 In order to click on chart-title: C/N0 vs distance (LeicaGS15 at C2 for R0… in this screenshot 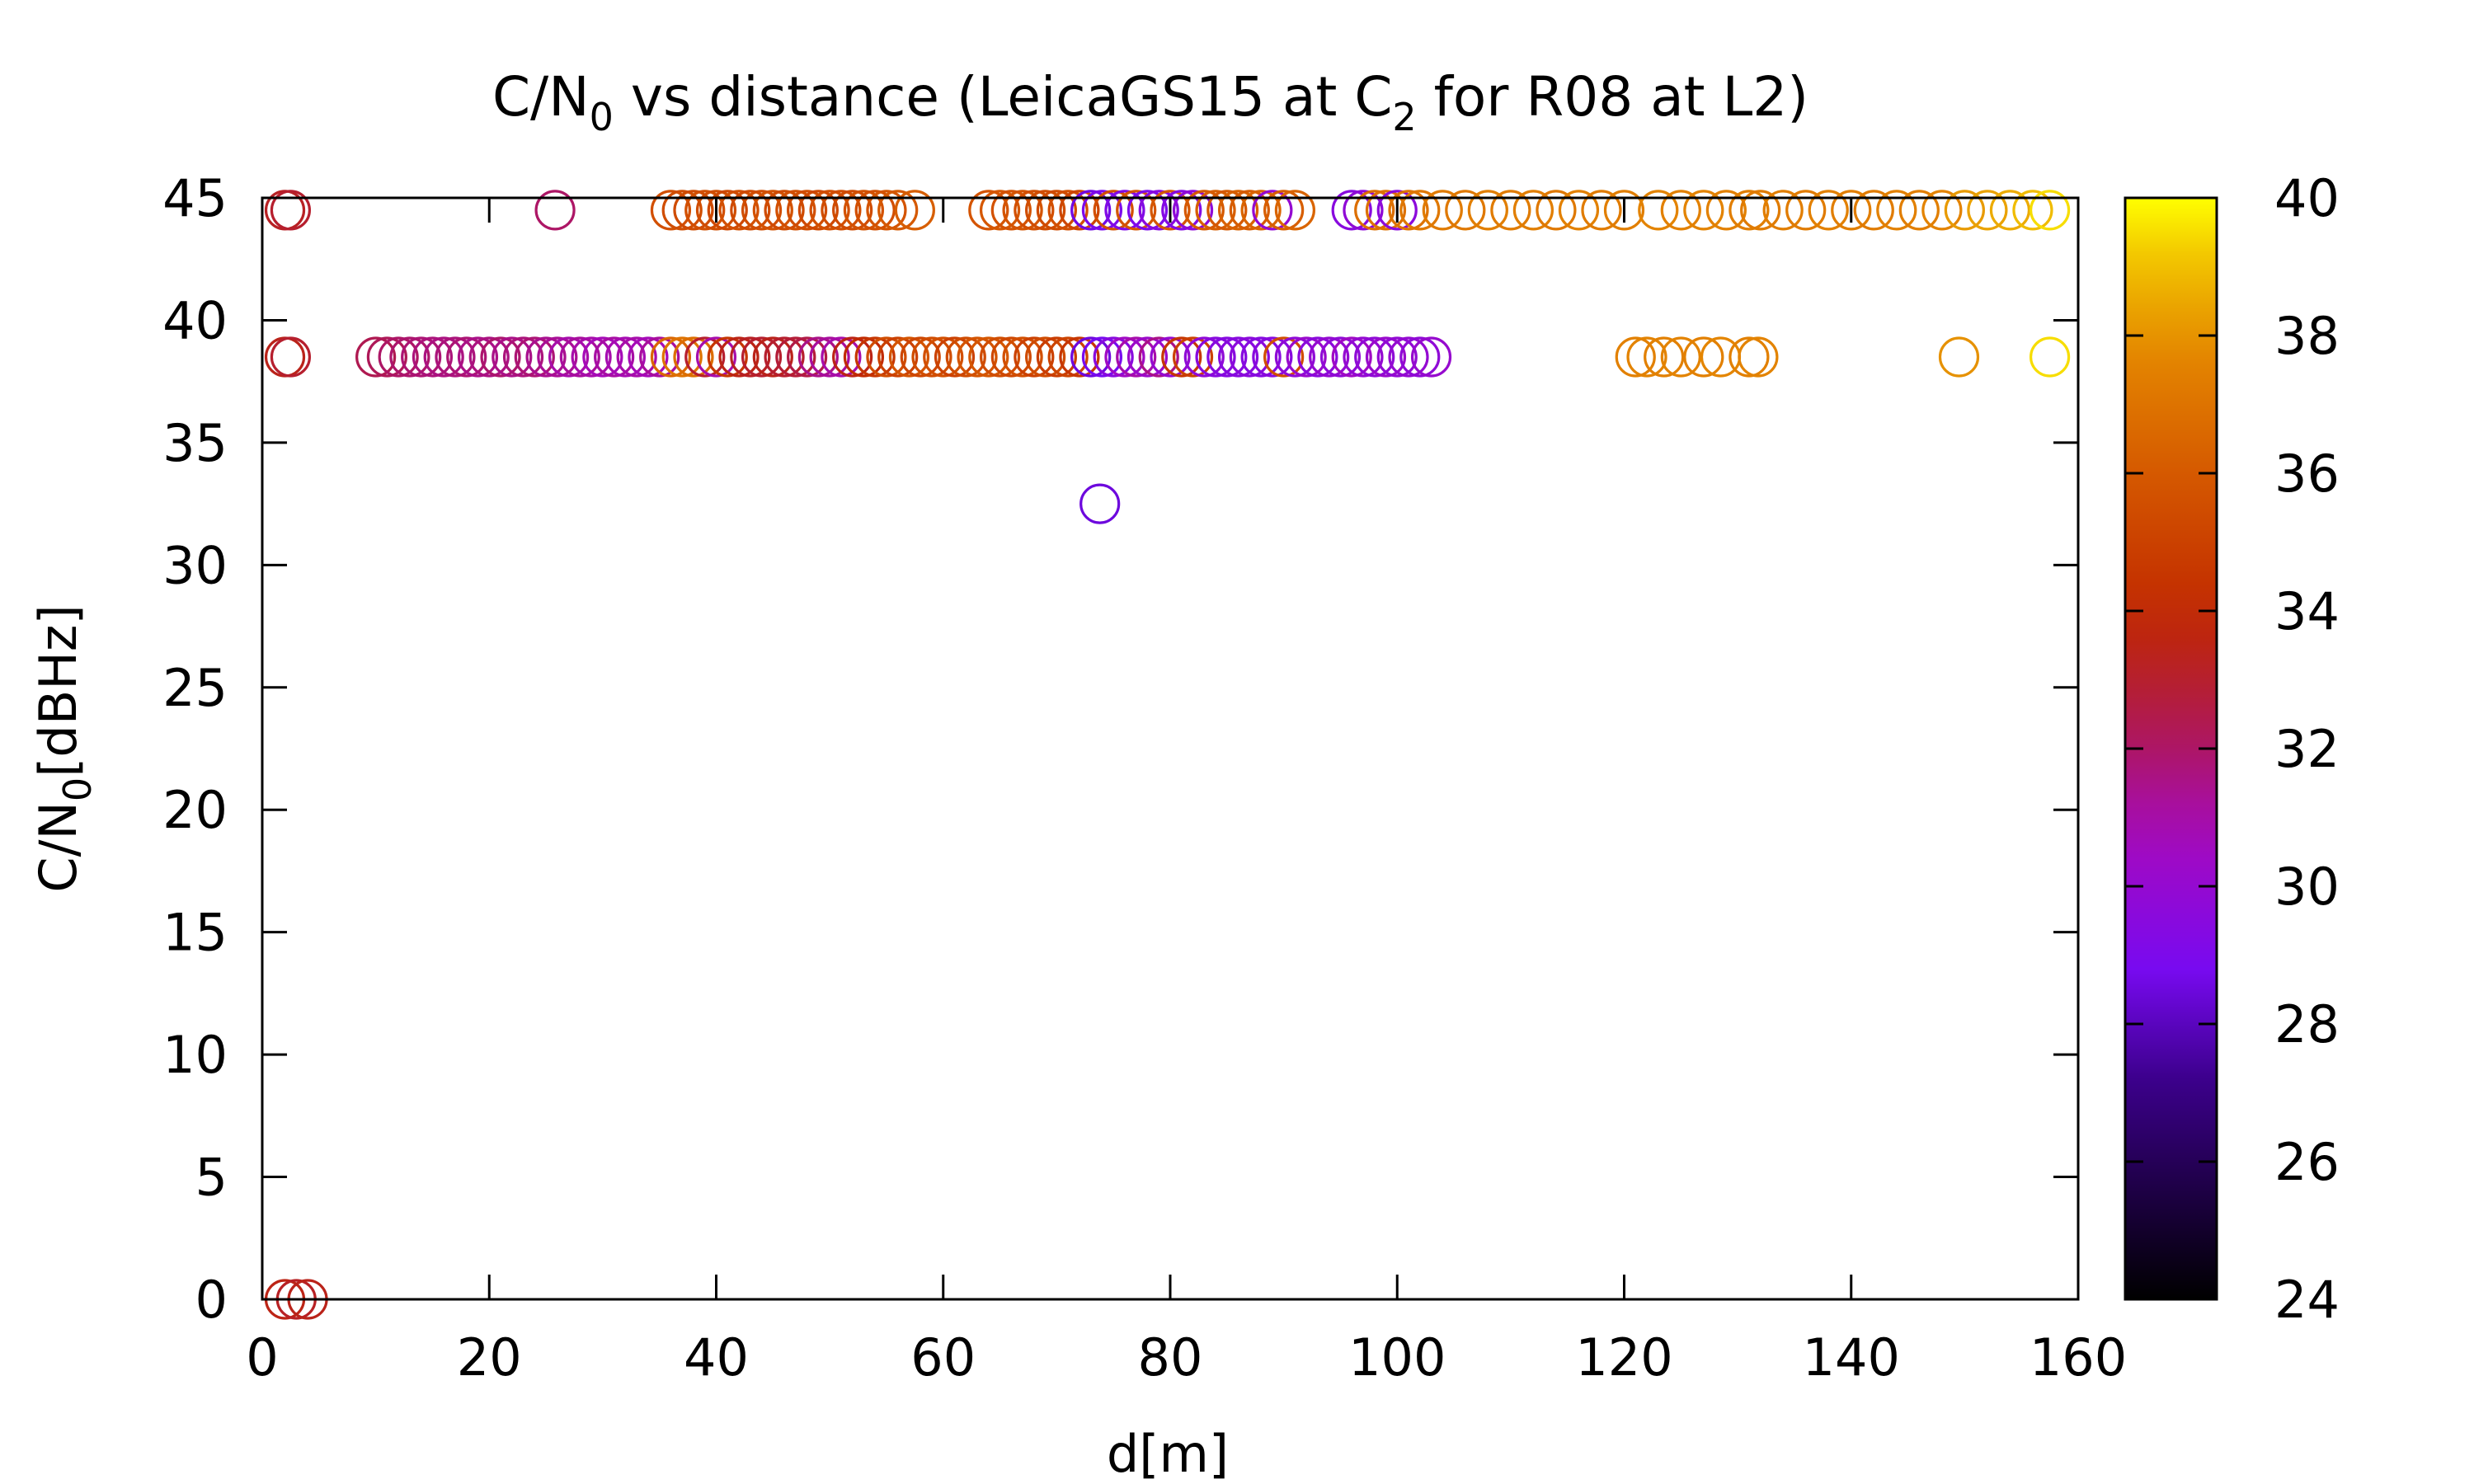, I will do `click(1150, 102)`.